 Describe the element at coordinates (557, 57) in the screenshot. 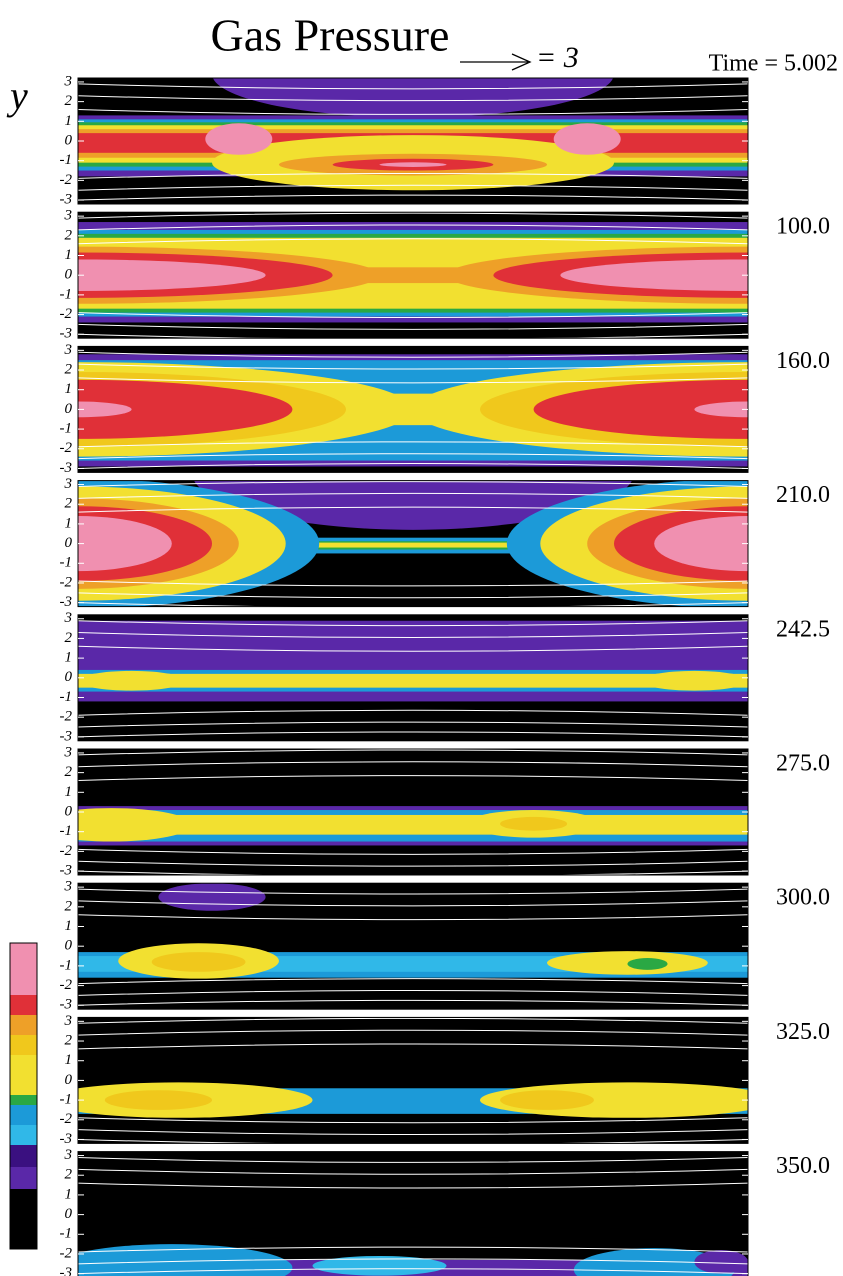

I see `vector-scale-label: = 3` at that location.